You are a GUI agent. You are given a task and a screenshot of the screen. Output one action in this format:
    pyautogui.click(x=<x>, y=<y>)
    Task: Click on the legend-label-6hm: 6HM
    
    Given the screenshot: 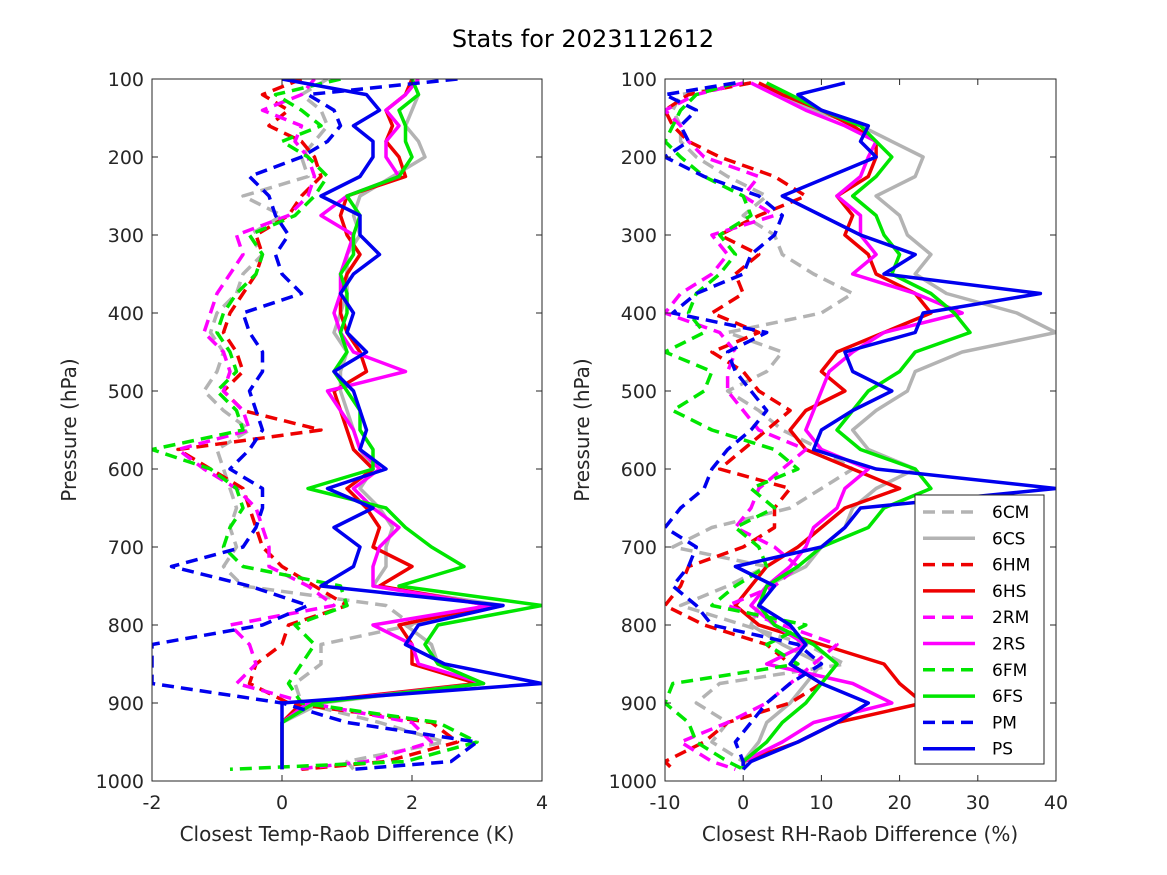 What is the action you would take?
    pyautogui.click(x=1011, y=566)
    